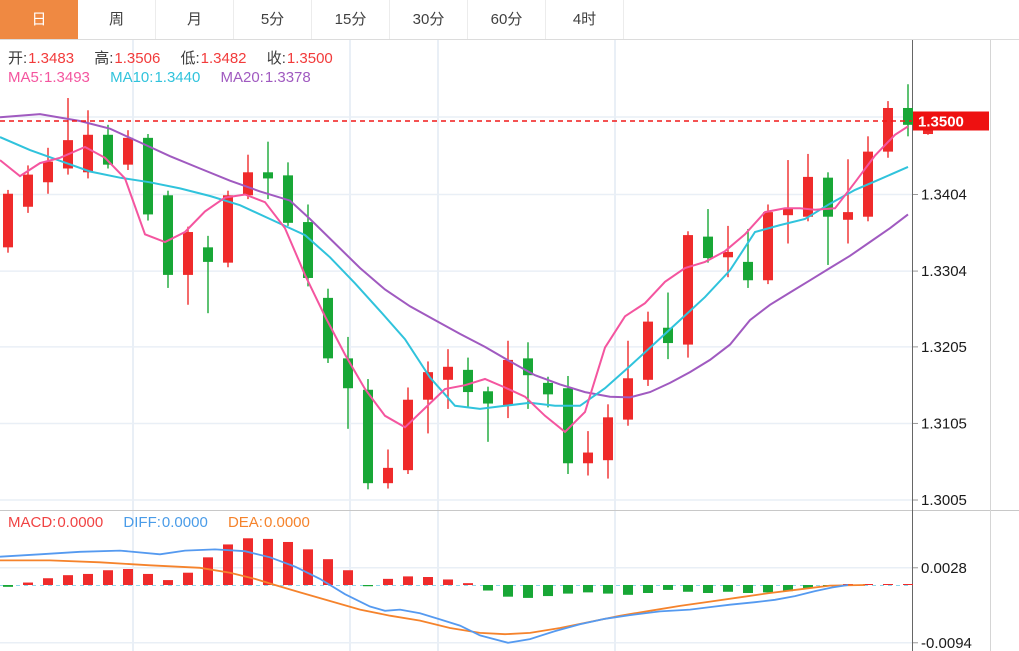 The image size is (1019, 651). I want to click on close-readout: 收:1.3500, so click(300, 58).